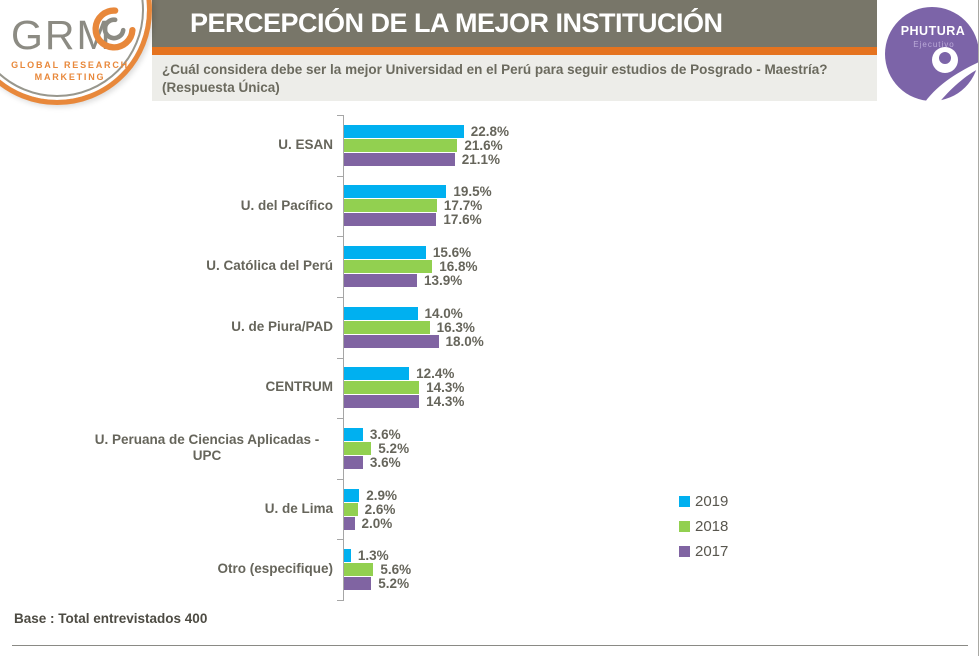  What do you see at coordinates (166, 266) in the screenshot?
I see `category-label-cell: U. Católica del Perú` at bounding box center [166, 266].